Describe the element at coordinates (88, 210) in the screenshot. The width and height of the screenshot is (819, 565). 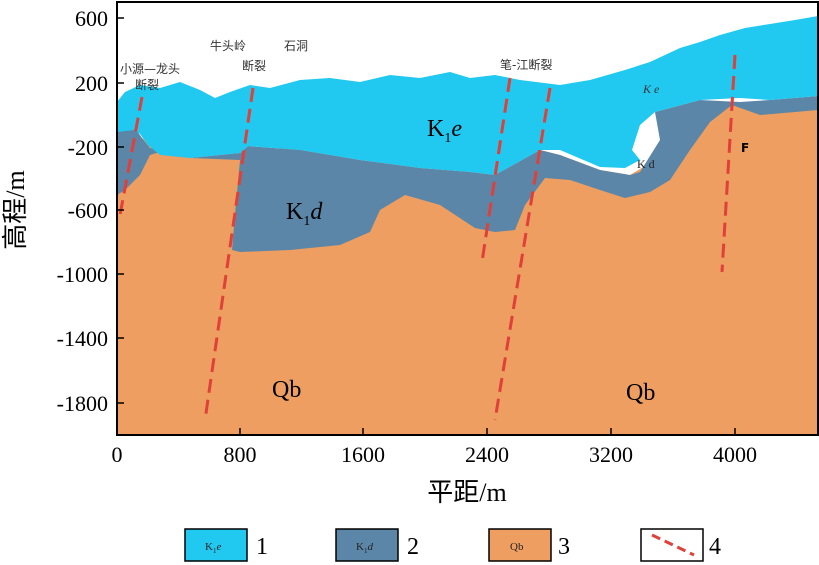
I see `y-tick-label: -600` at that location.